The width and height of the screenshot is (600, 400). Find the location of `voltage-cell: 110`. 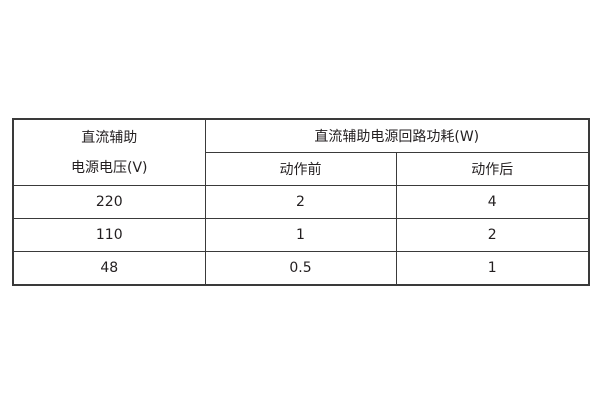

voltage-cell: 110 is located at coordinates (109, 235).